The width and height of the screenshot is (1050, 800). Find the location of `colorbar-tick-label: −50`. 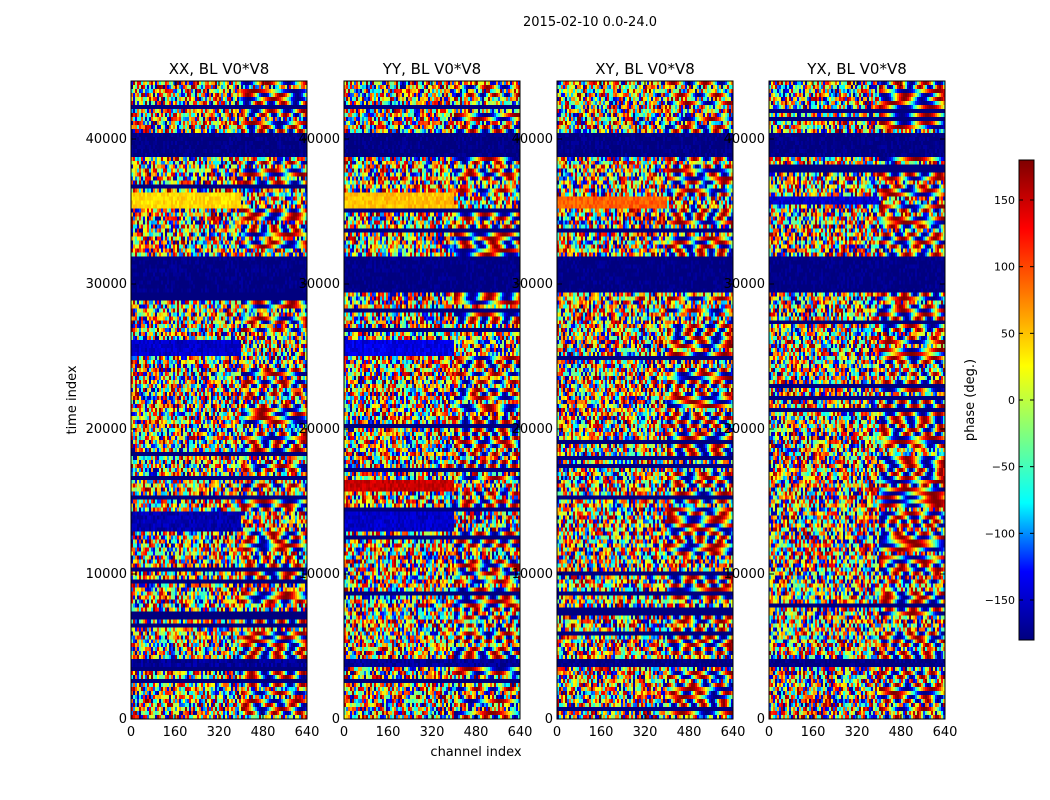

colorbar-tick-label: −50 is located at coordinates (1003, 467).